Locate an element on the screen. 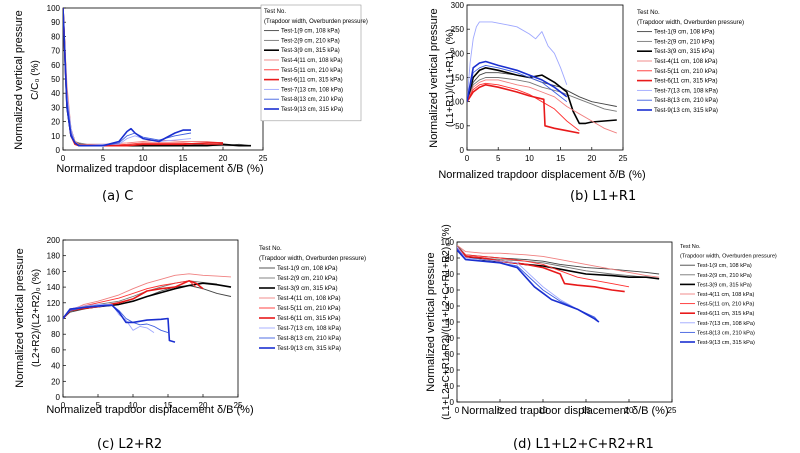  caption-a: (a) C is located at coordinates (118, 196).